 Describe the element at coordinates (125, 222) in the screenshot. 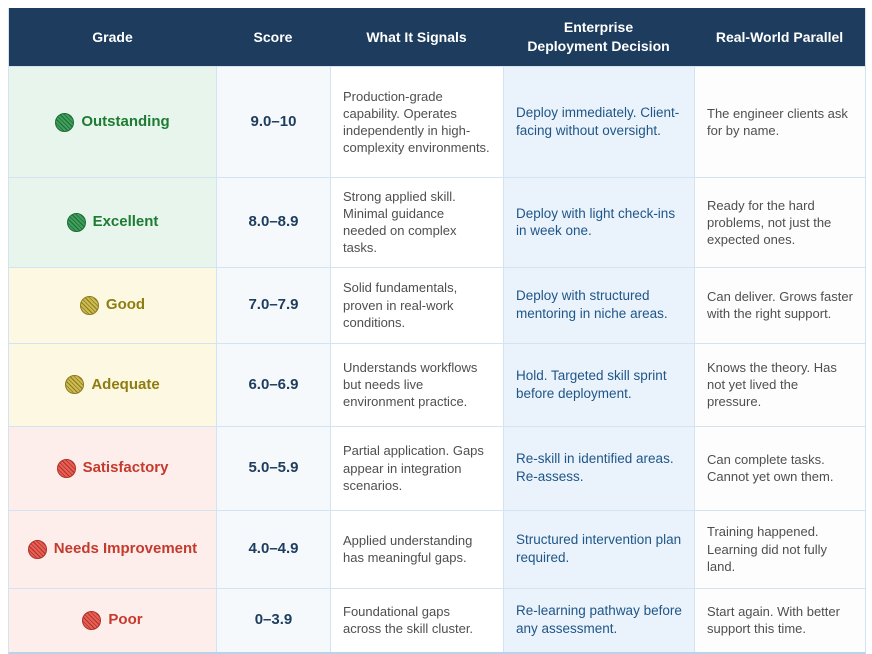

I see `grade-label: Excellent` at that location.